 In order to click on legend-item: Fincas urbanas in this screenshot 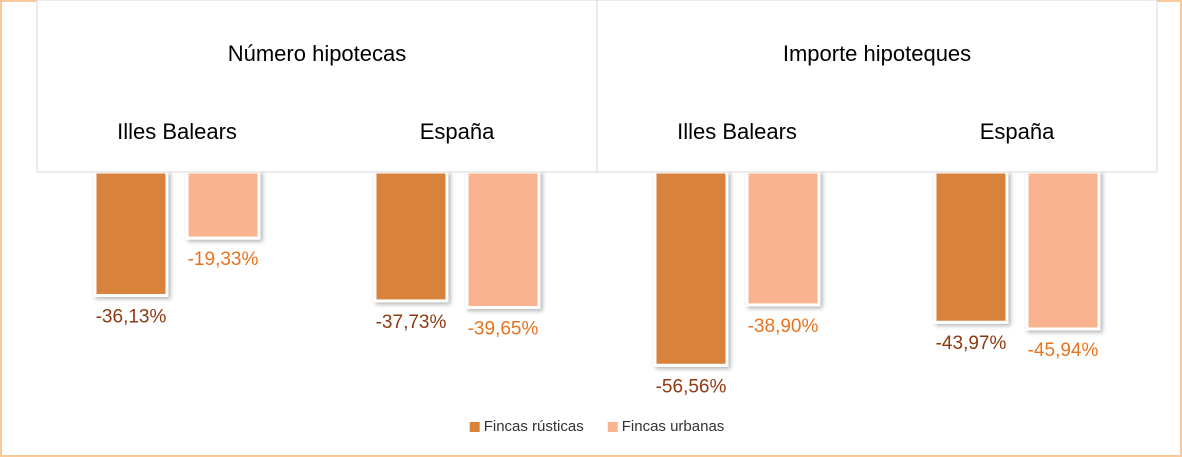, I will do `click(666, 426)`.